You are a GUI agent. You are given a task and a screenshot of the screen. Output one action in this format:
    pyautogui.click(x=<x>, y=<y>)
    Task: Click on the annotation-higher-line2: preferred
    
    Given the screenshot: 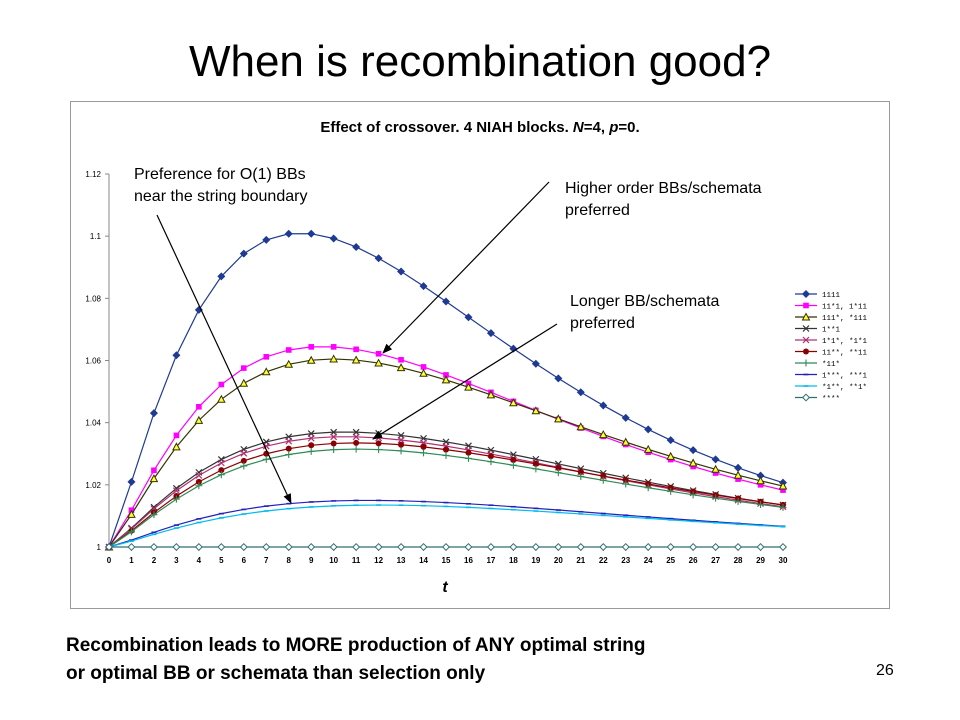 What is the action you would take?
    pyautogui.click(x=597, y=210)
    